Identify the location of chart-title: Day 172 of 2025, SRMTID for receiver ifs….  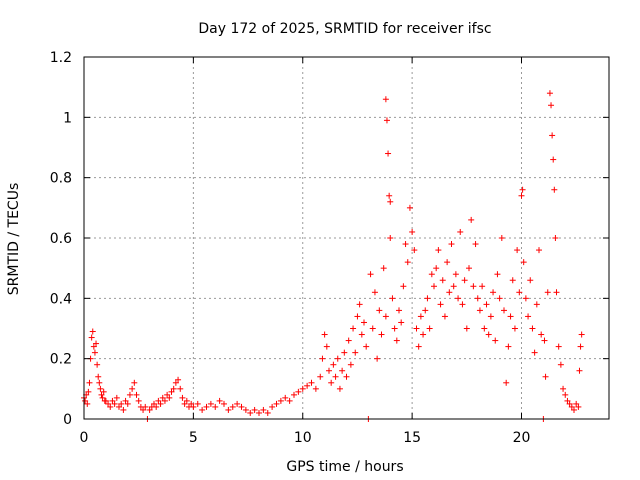
(344, 29).